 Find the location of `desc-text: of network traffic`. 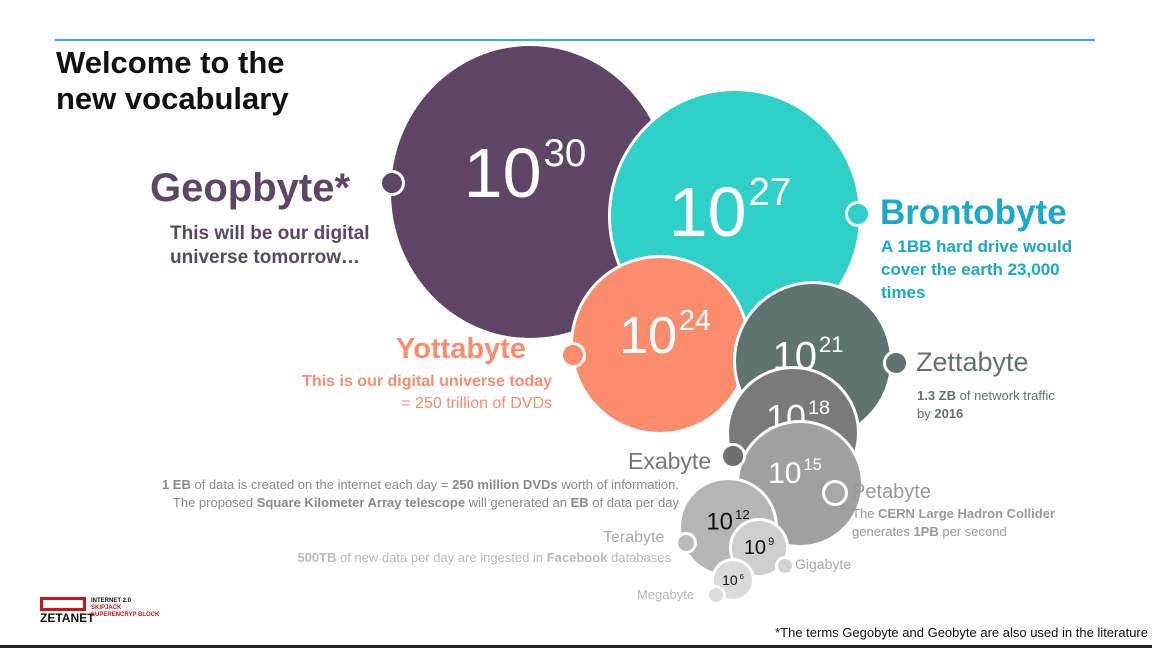

desc-text: of network traffic is located at coordinates (1005, 395).